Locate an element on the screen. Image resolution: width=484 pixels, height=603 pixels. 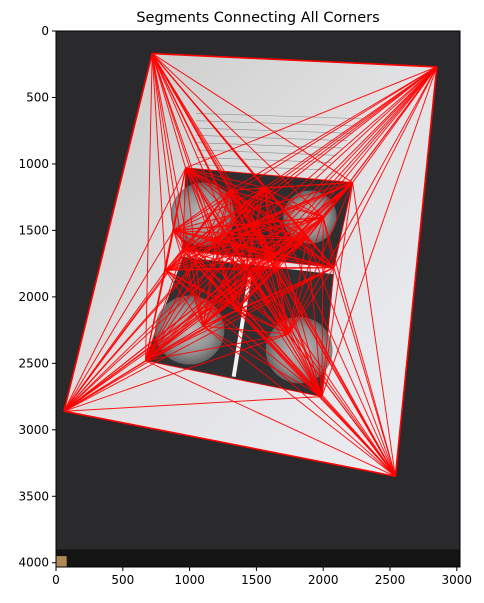
y-tick-label: 1500 is located at coordinates (33, 230).